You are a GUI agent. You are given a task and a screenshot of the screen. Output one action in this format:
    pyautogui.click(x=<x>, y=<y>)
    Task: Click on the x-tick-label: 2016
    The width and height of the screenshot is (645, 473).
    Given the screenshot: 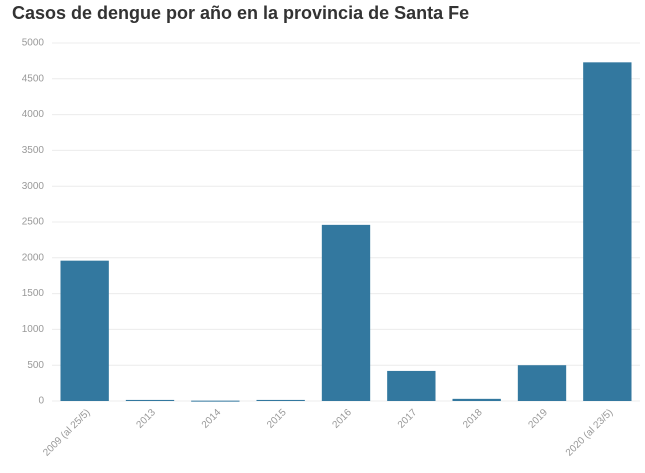 What is the action you would take?
    pyautogui.click(x=342, y=419)
    